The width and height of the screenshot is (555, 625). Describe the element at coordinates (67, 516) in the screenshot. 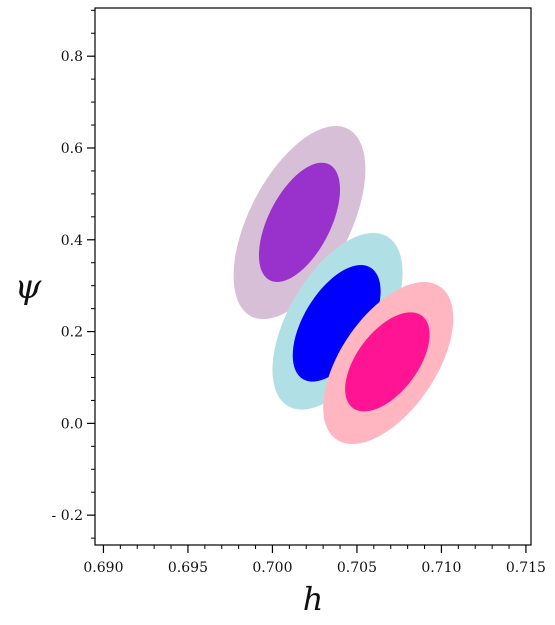

I see `y-tick-label: - 0.2` at that location.